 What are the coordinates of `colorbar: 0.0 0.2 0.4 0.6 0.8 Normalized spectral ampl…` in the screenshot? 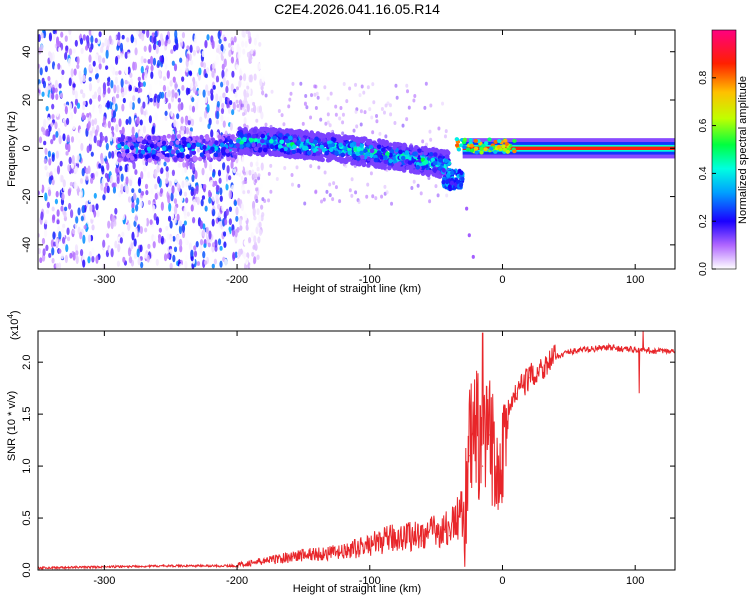 It's located at (723, 152).